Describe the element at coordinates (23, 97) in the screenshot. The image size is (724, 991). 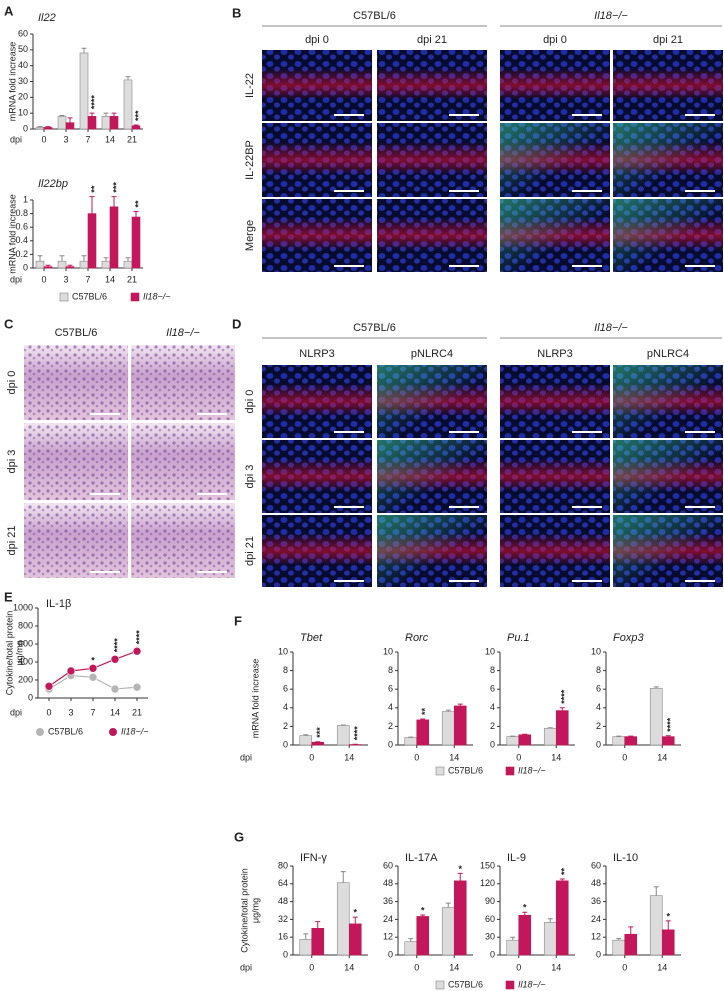
I see `y-tick-label: 20` at that location.